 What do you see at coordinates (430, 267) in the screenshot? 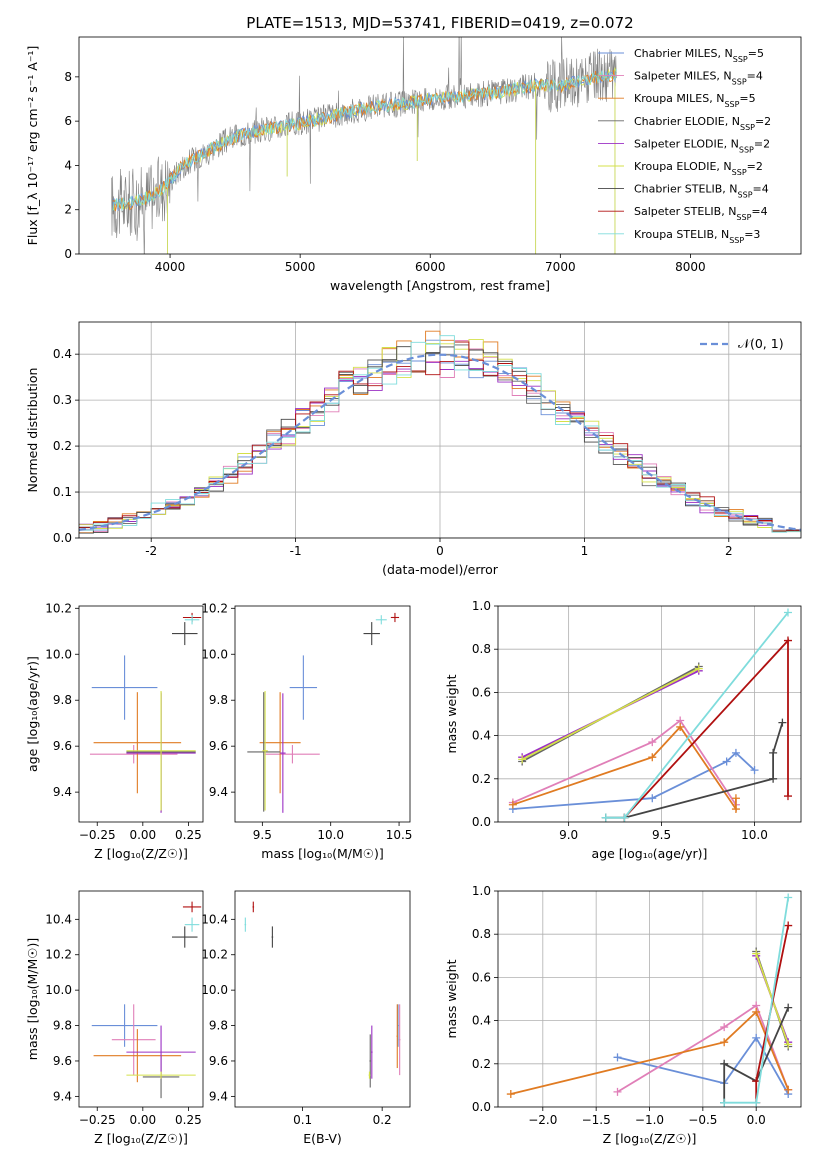
I see `x-tick-label: 6000` at bounding box center [430, 267].